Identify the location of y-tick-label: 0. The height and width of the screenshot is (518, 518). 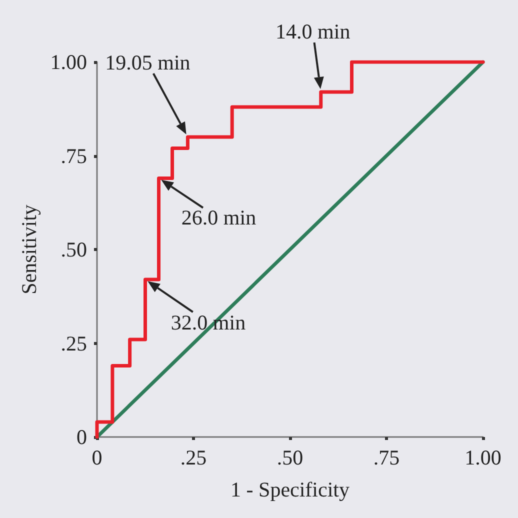
(81, 437).